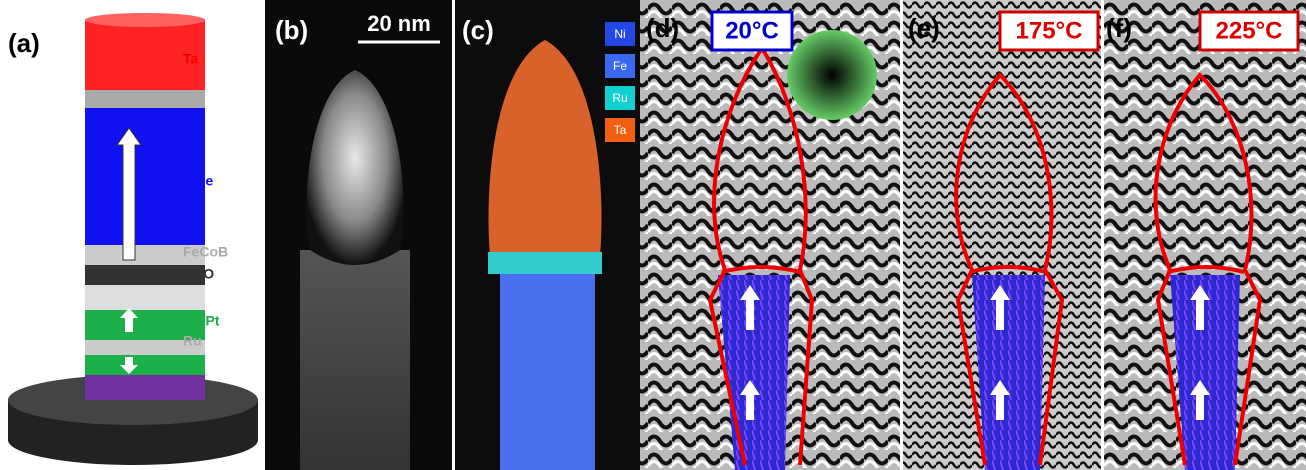 The height and width of the screenshot is (470, 1306). Describe the element at coordinates (547, 372) in the screenshot. I see `nife-region` at that location.